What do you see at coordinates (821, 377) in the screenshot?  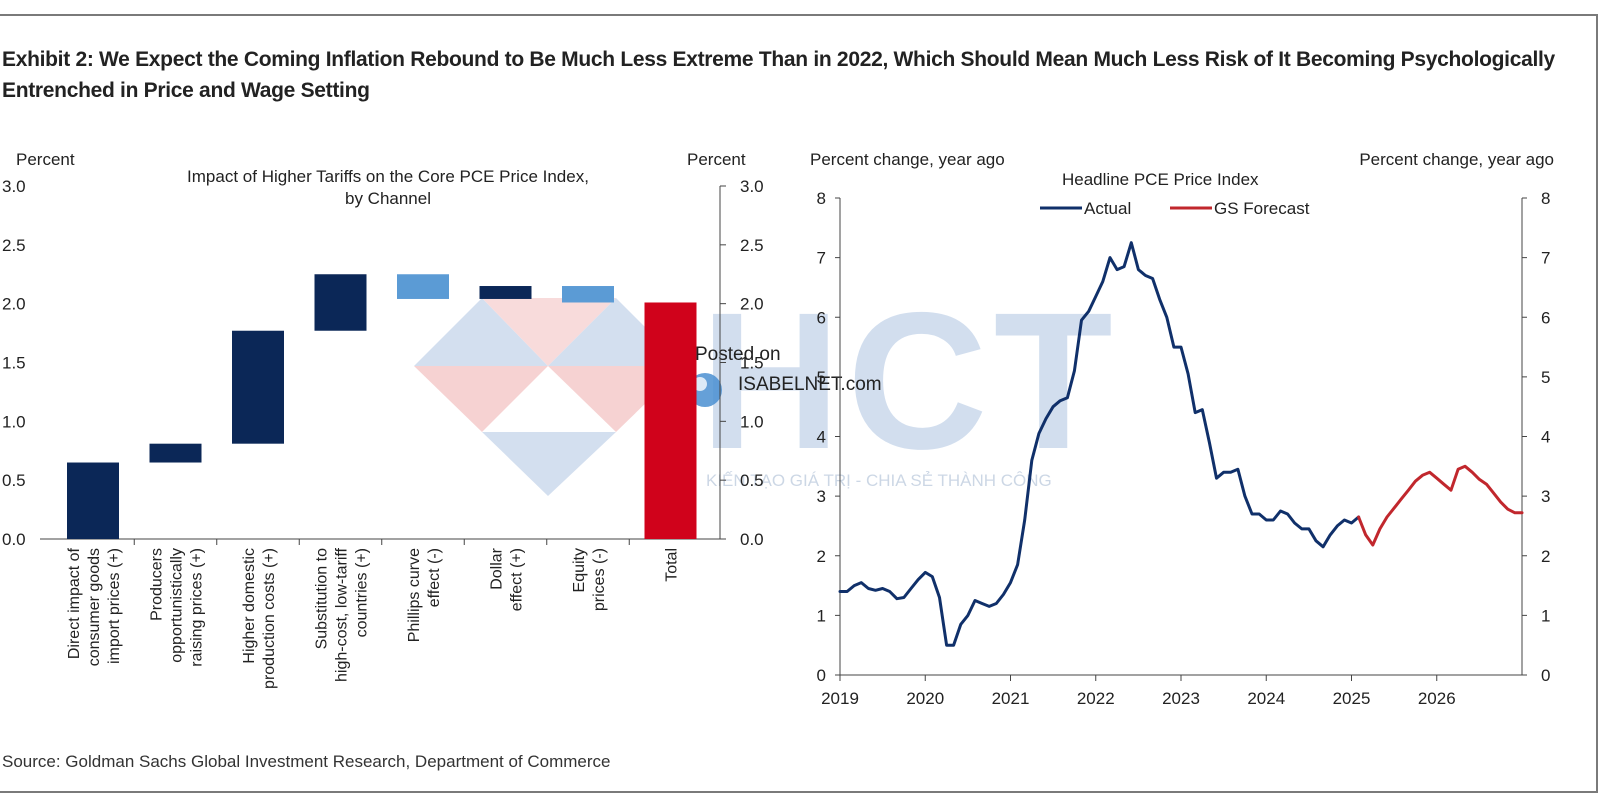 I see `right-ytick-label: 5` at bounding box center [821, 377].